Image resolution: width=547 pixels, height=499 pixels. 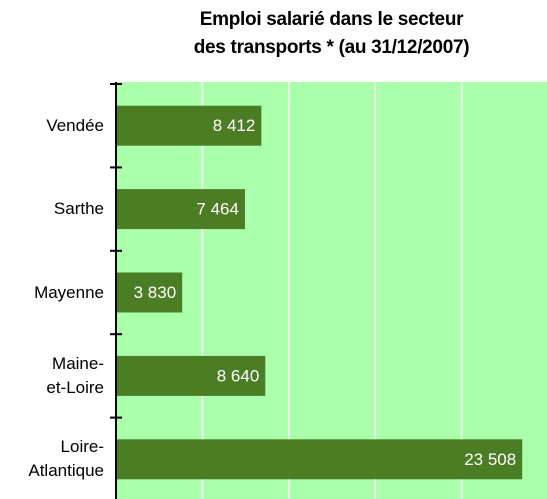 I want to click on y-tick-label: Maine- et-Loire, so click(x=75, y=375).